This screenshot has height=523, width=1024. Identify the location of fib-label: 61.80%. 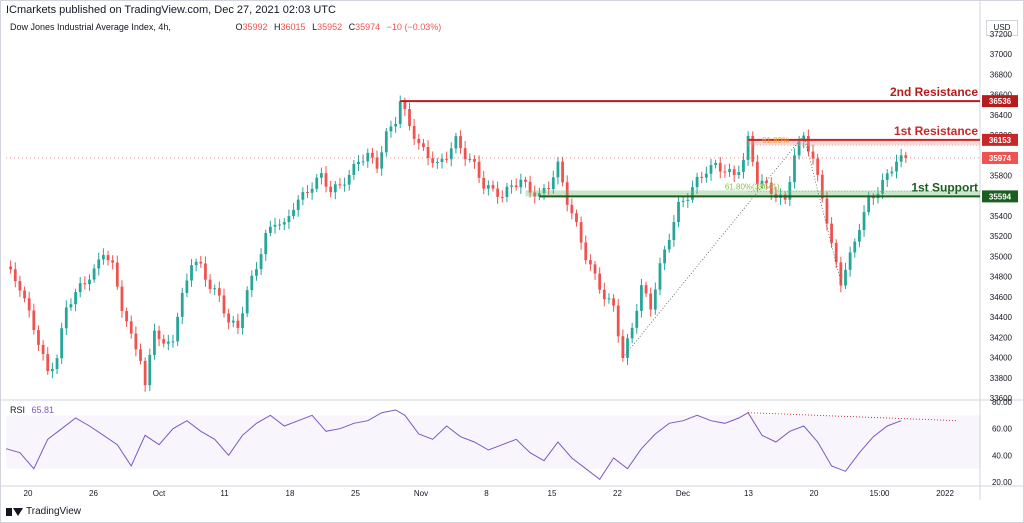
(775, 140).